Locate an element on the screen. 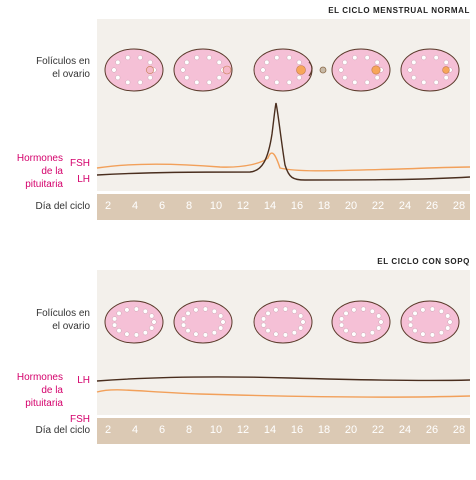 The width and height of the screenshot is (476, 480). normal-day-tick: 18 is located at coordinates (324, 206).